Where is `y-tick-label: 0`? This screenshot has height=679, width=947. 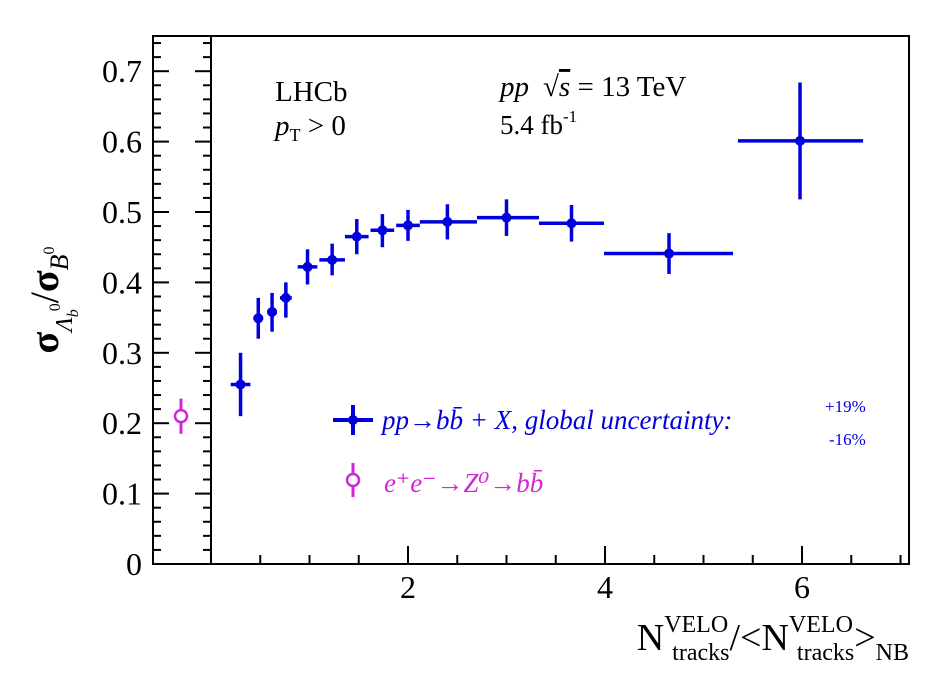 y-tick-label: 0 is located at coordinates (134, 564).